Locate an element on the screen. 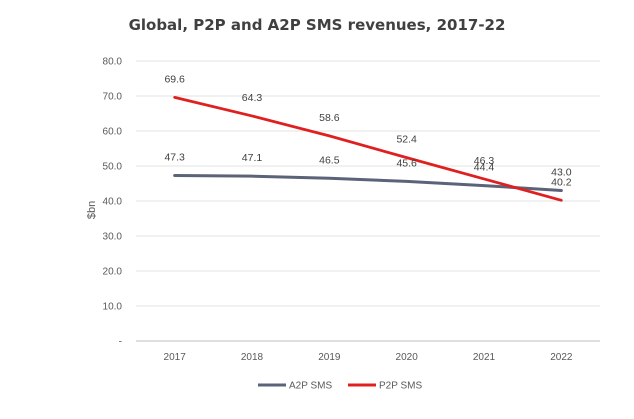  y-tick-label: 70.0 is located at coordinates (113, 97).